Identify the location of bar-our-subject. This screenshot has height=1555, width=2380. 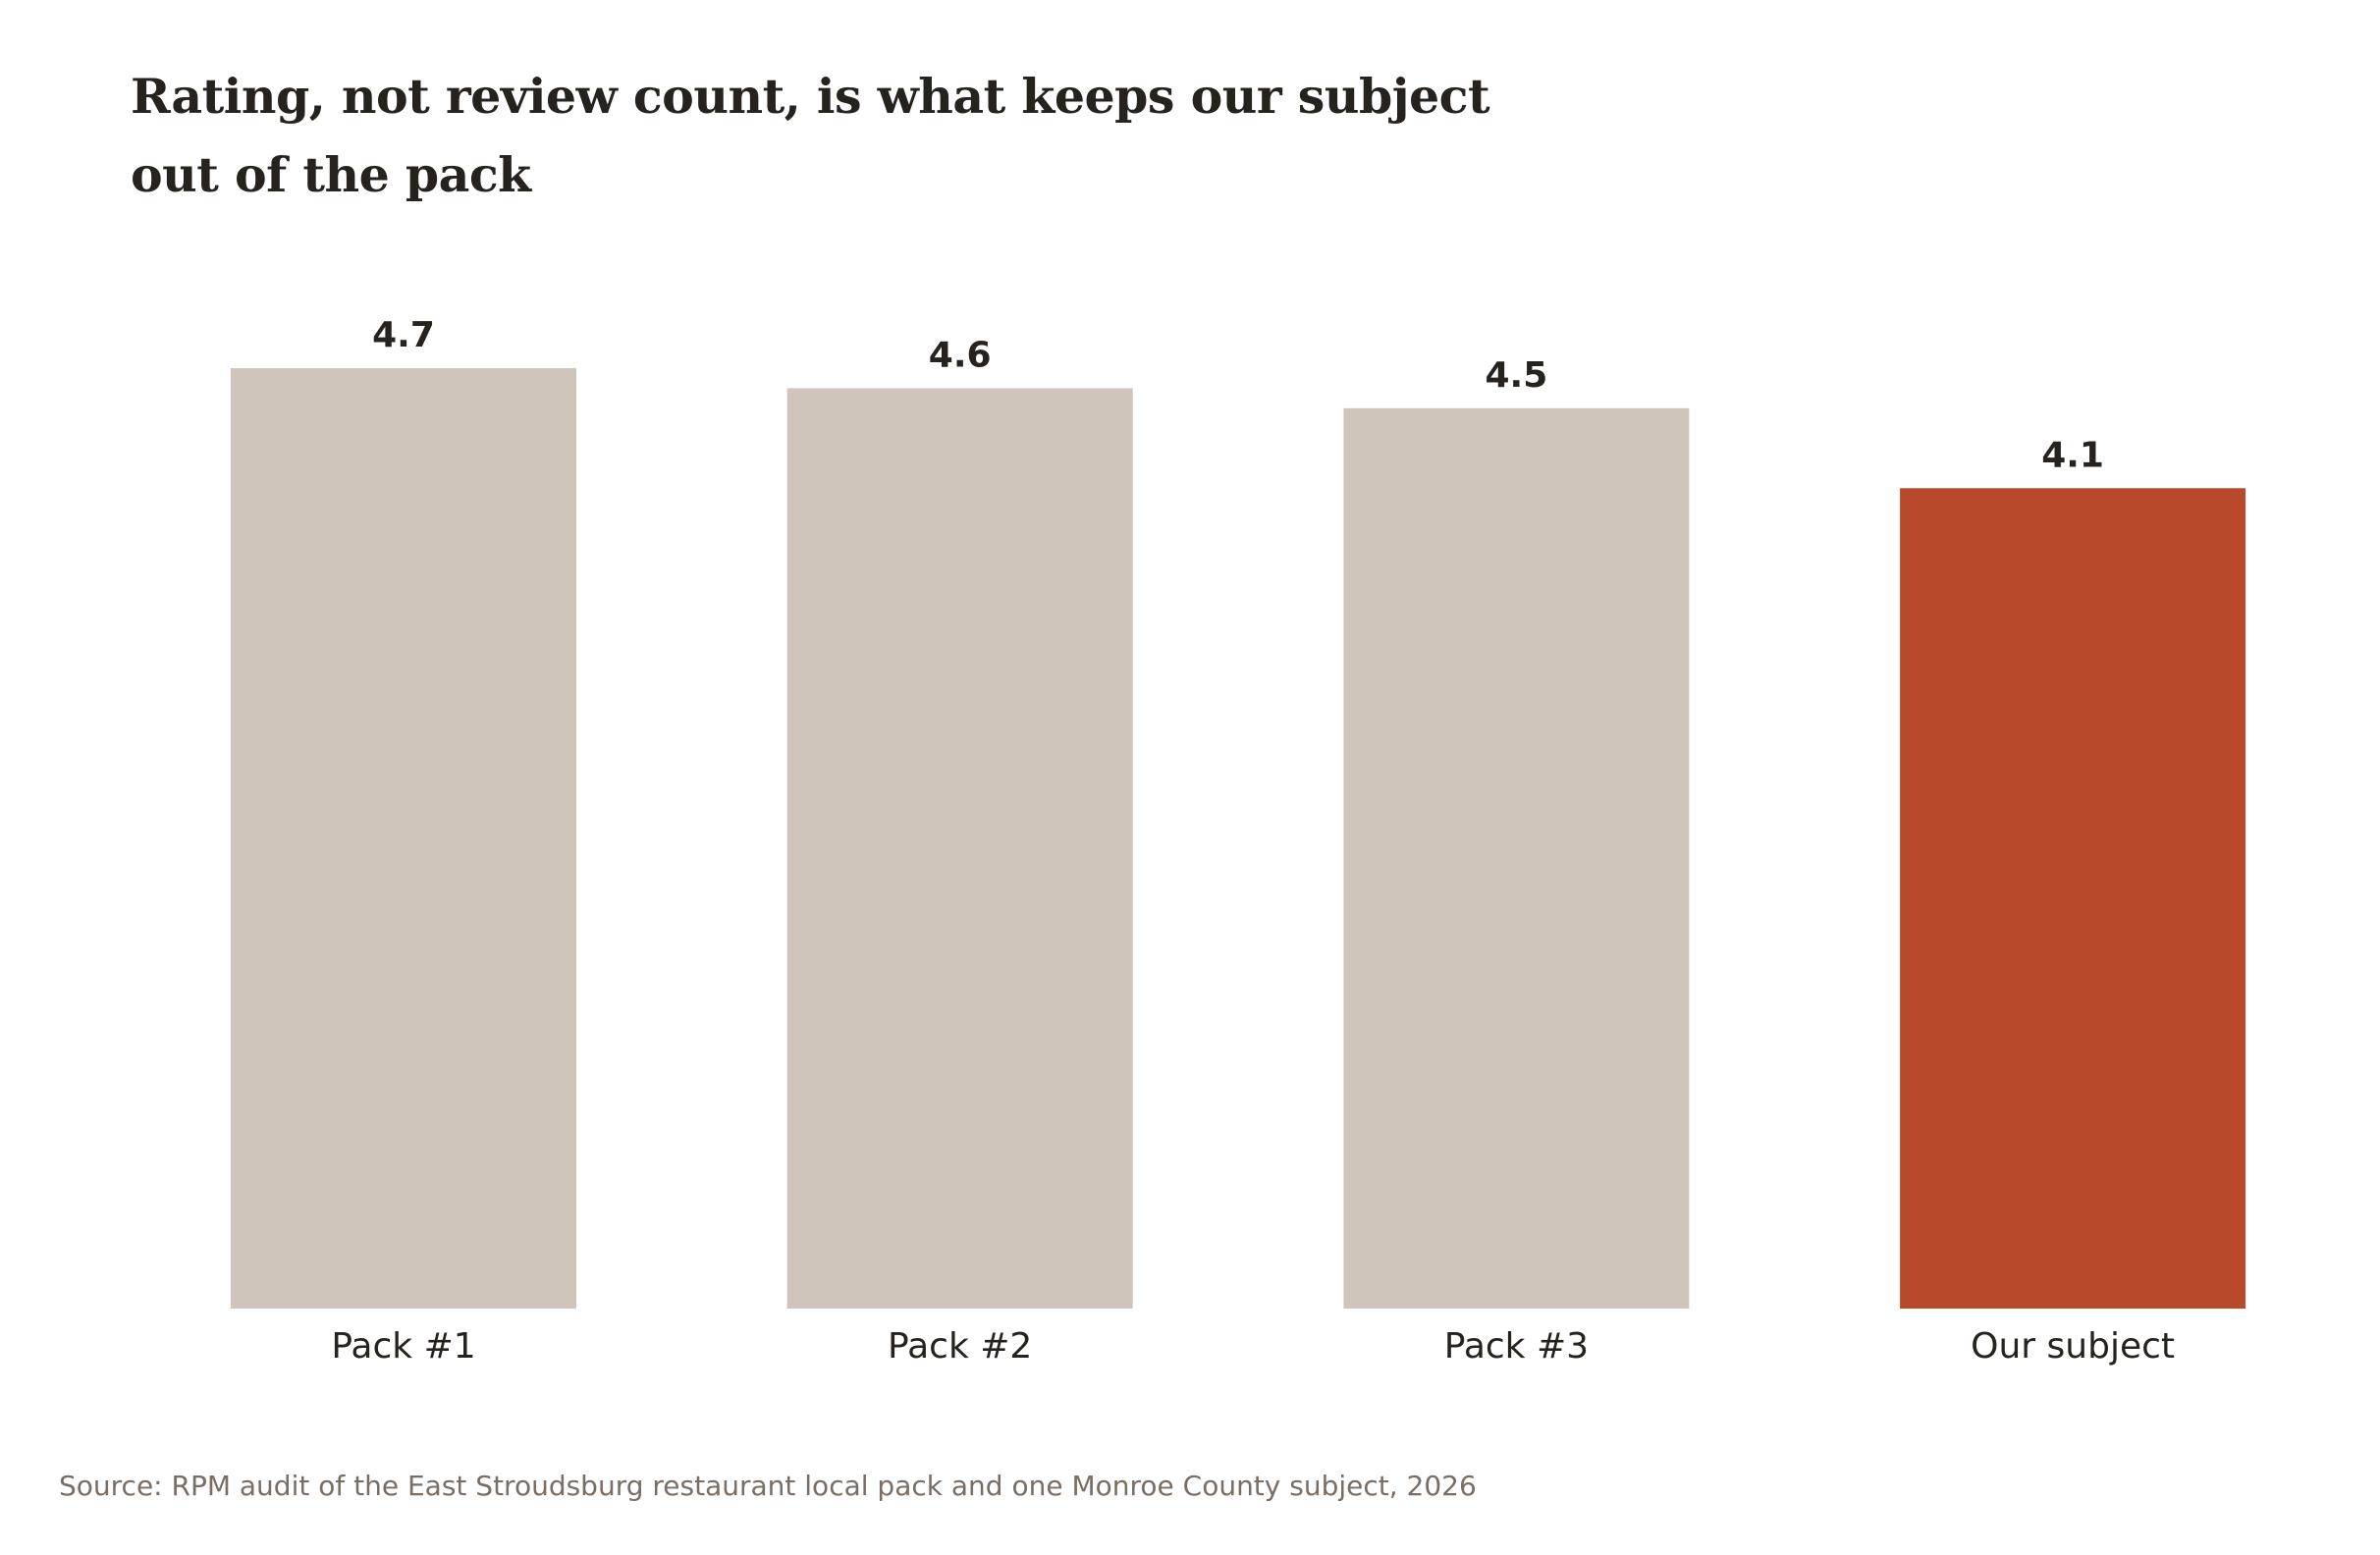
(2073, 899).